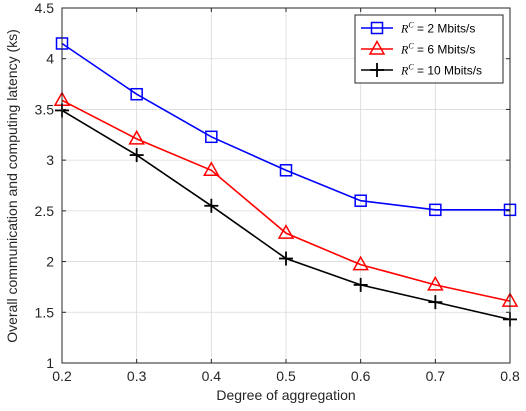 This screenshot has width=526, height=411. I want to click on y-tick-label: 4, so click(50, 59).